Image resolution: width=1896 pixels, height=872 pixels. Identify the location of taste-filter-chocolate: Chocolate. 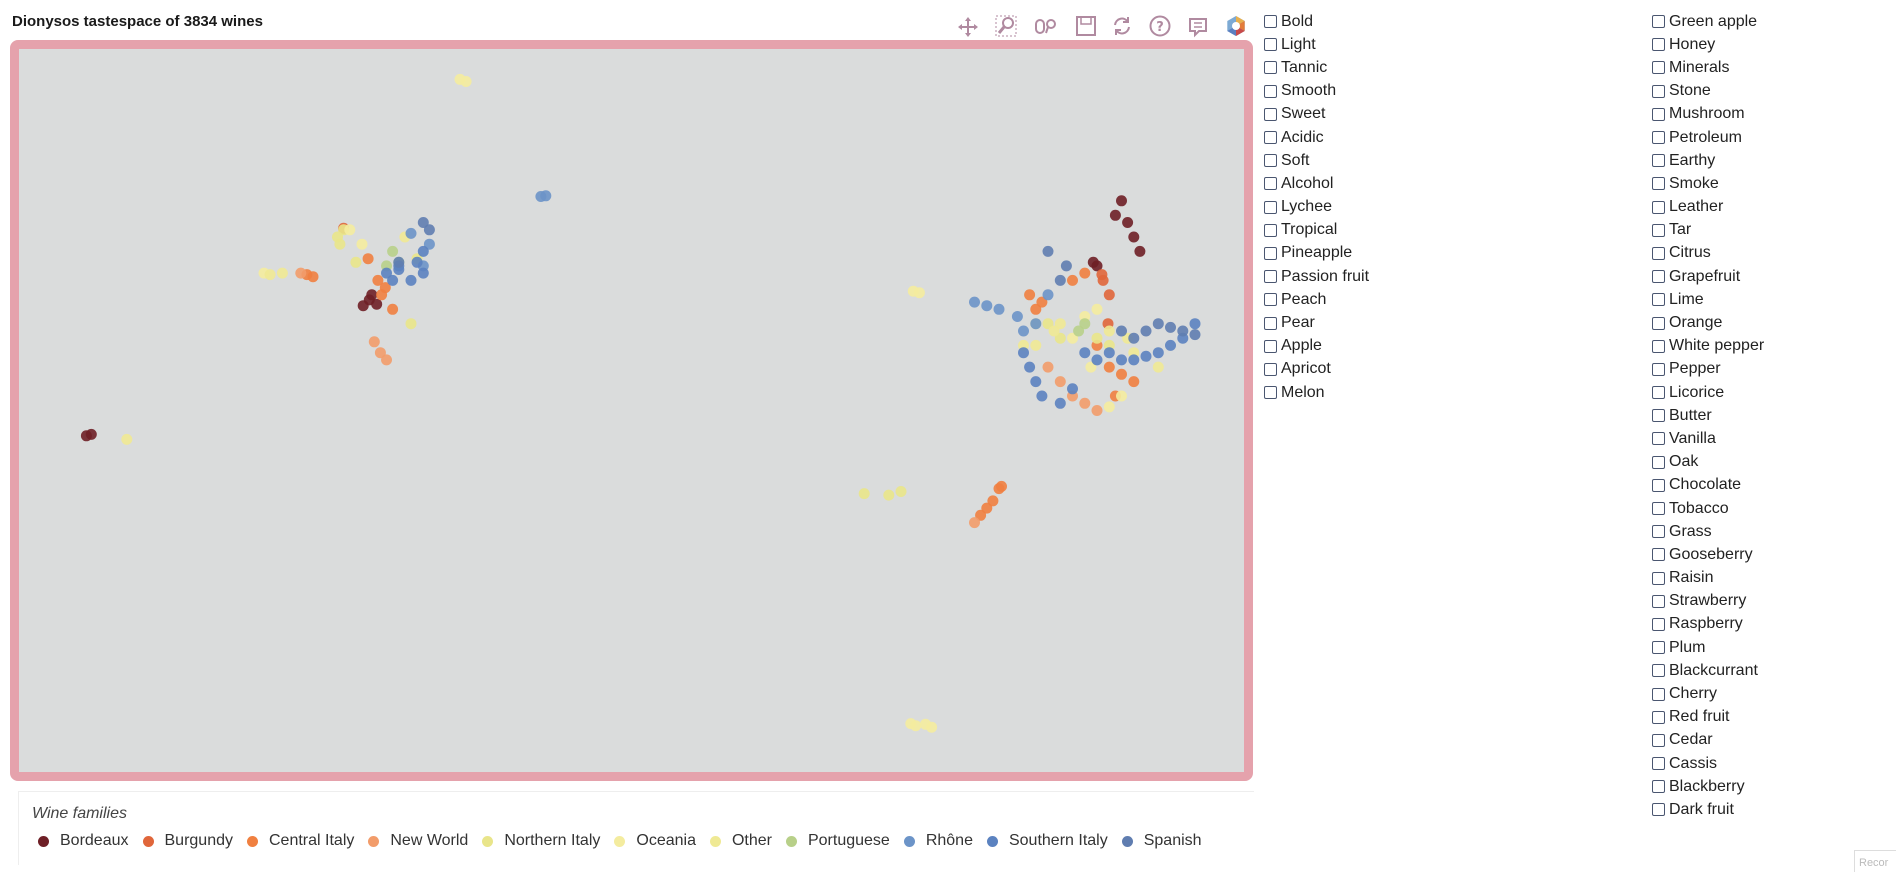
(1708, 485).